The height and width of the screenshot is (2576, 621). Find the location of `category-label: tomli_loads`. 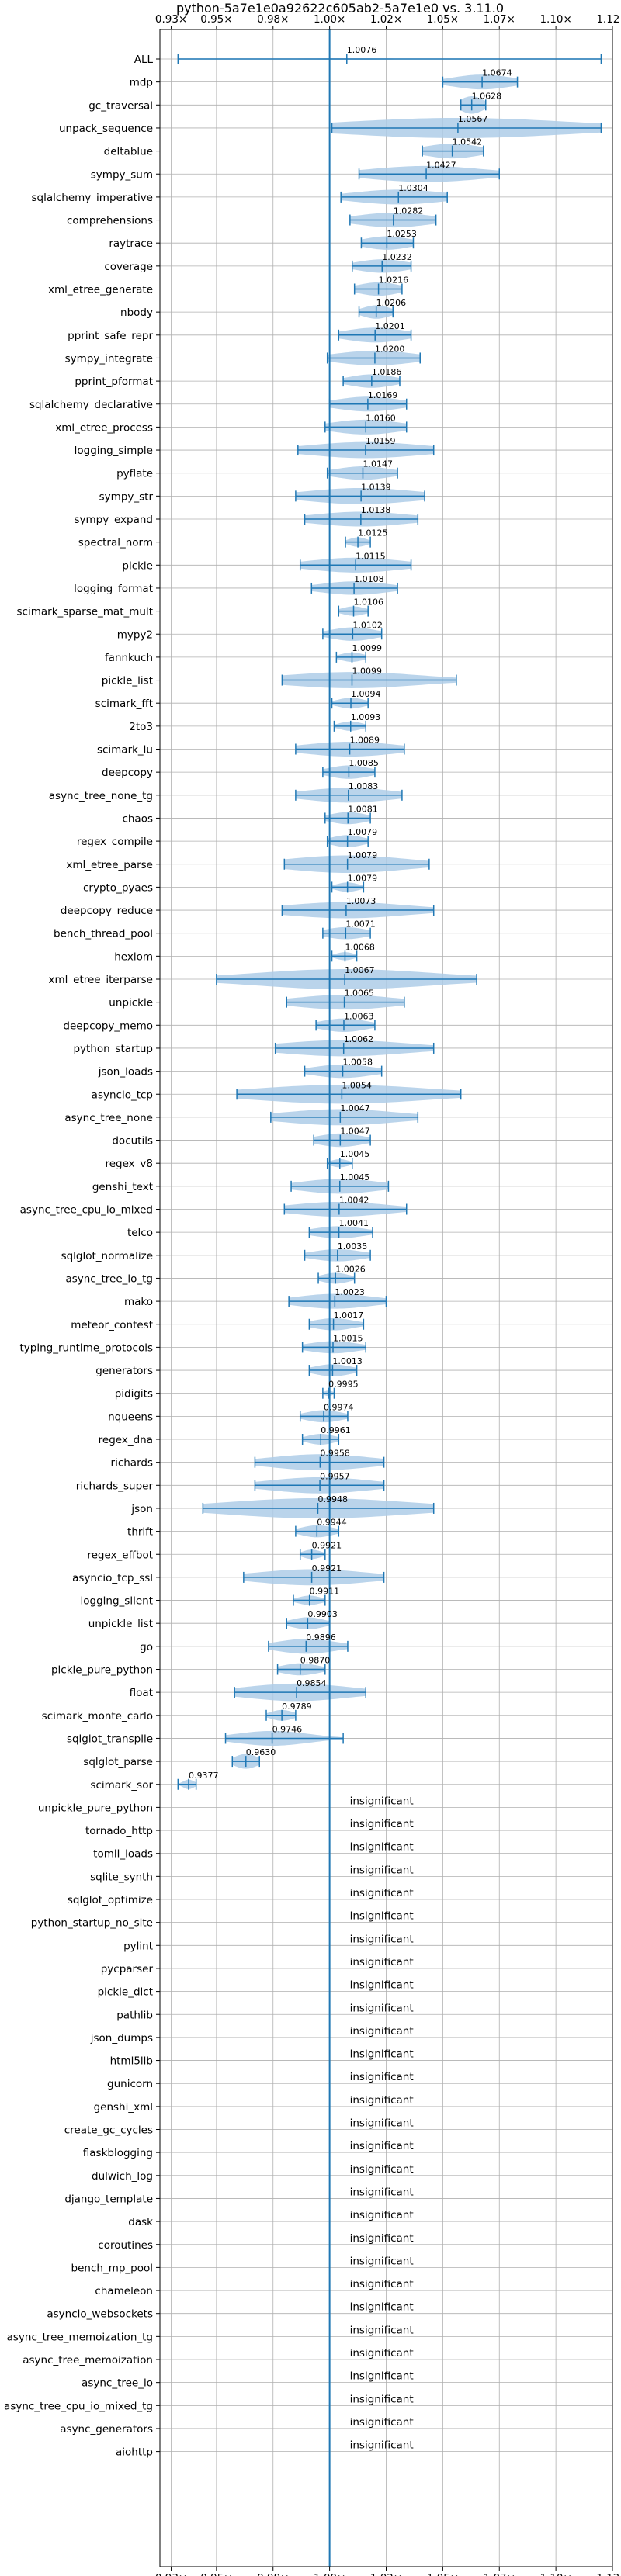

category-label: tomli_loads is located at coordinates (123, 1854).